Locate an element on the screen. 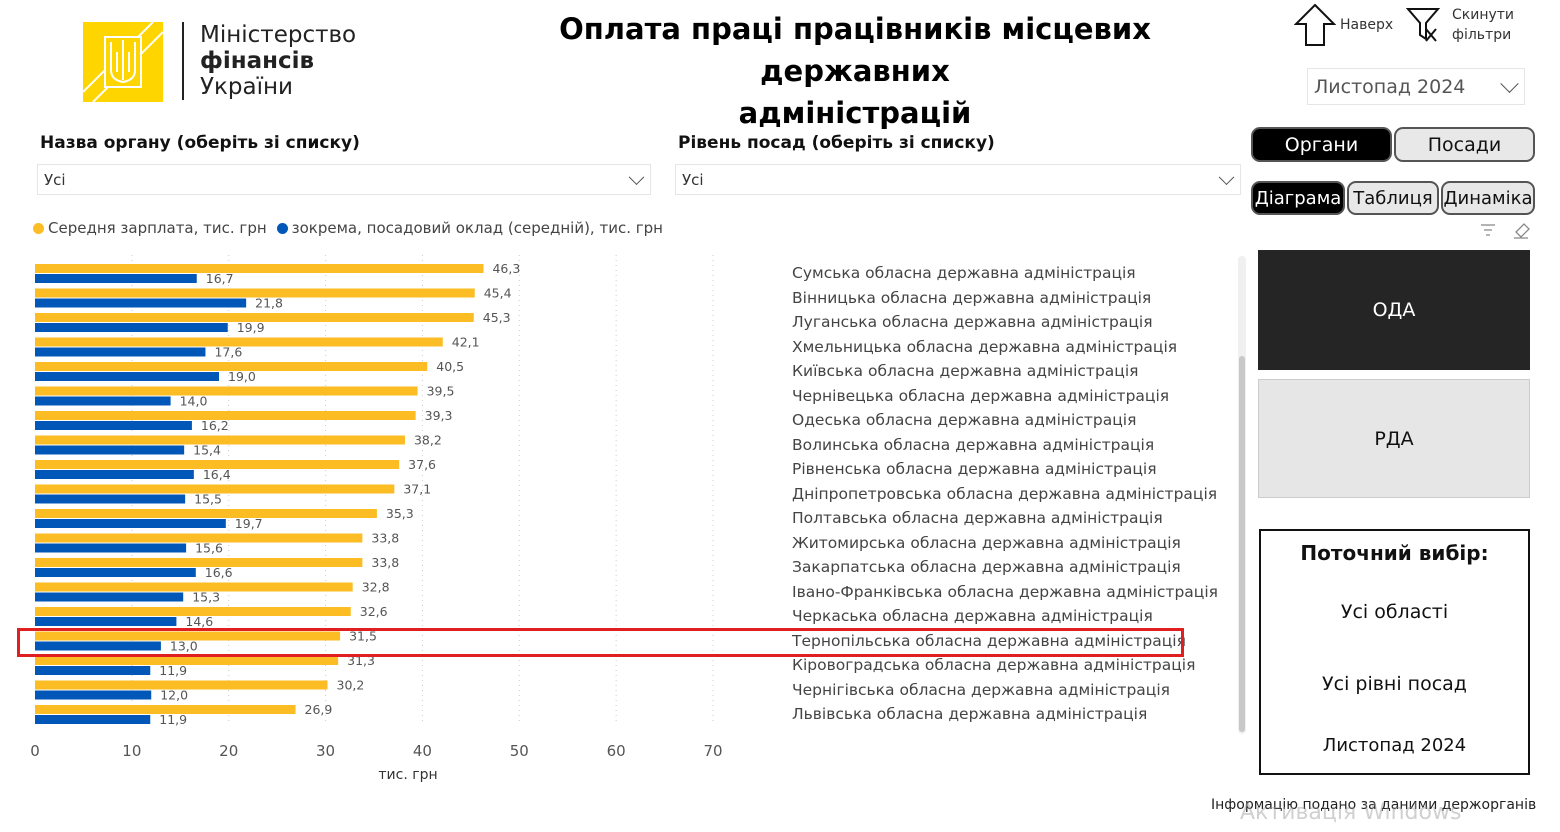 The image size is (1560, 832). bar-value-label: 11,9 is located at coordinates (173, 670).